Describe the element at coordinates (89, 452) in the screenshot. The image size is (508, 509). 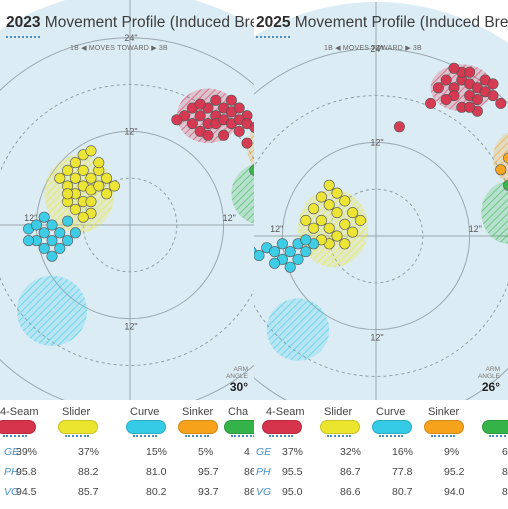
I see `stat-usage-slider: 37%` at that location.